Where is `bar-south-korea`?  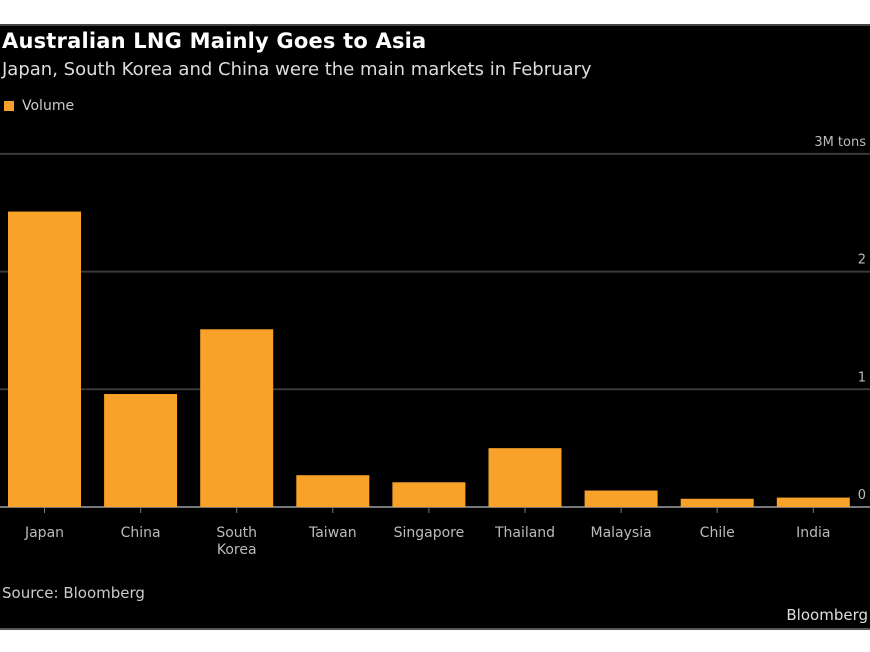 bar-south-korea is located at coordinates (237, 418).